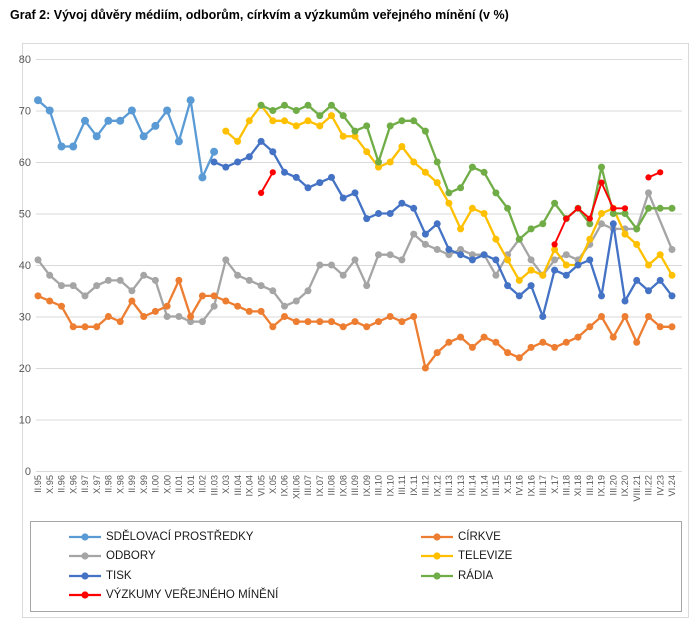 This screenshot has height=624, width=700. What do you see at coordinates (85, 556) in the screenshot?
I see `legend-marker-icon` at bounding box center [85, 556].